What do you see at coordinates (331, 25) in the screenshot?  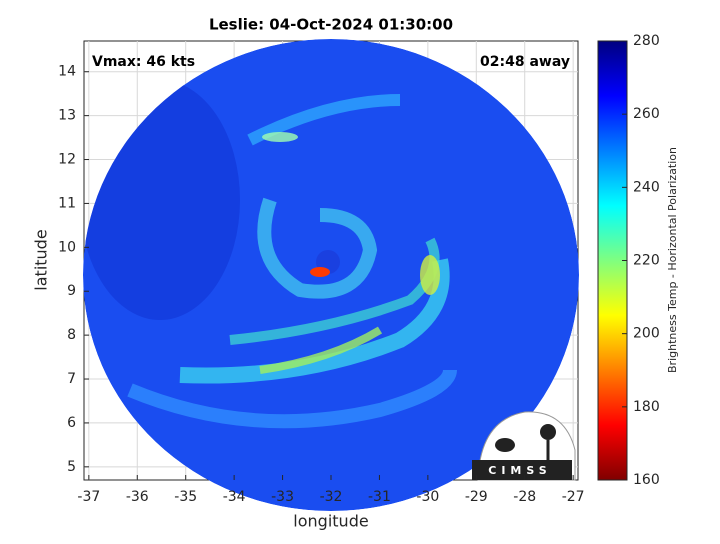 I see `chart-title: Leslie: 04-Oct-2024 01:30:00` at bounding box center [331, 25].